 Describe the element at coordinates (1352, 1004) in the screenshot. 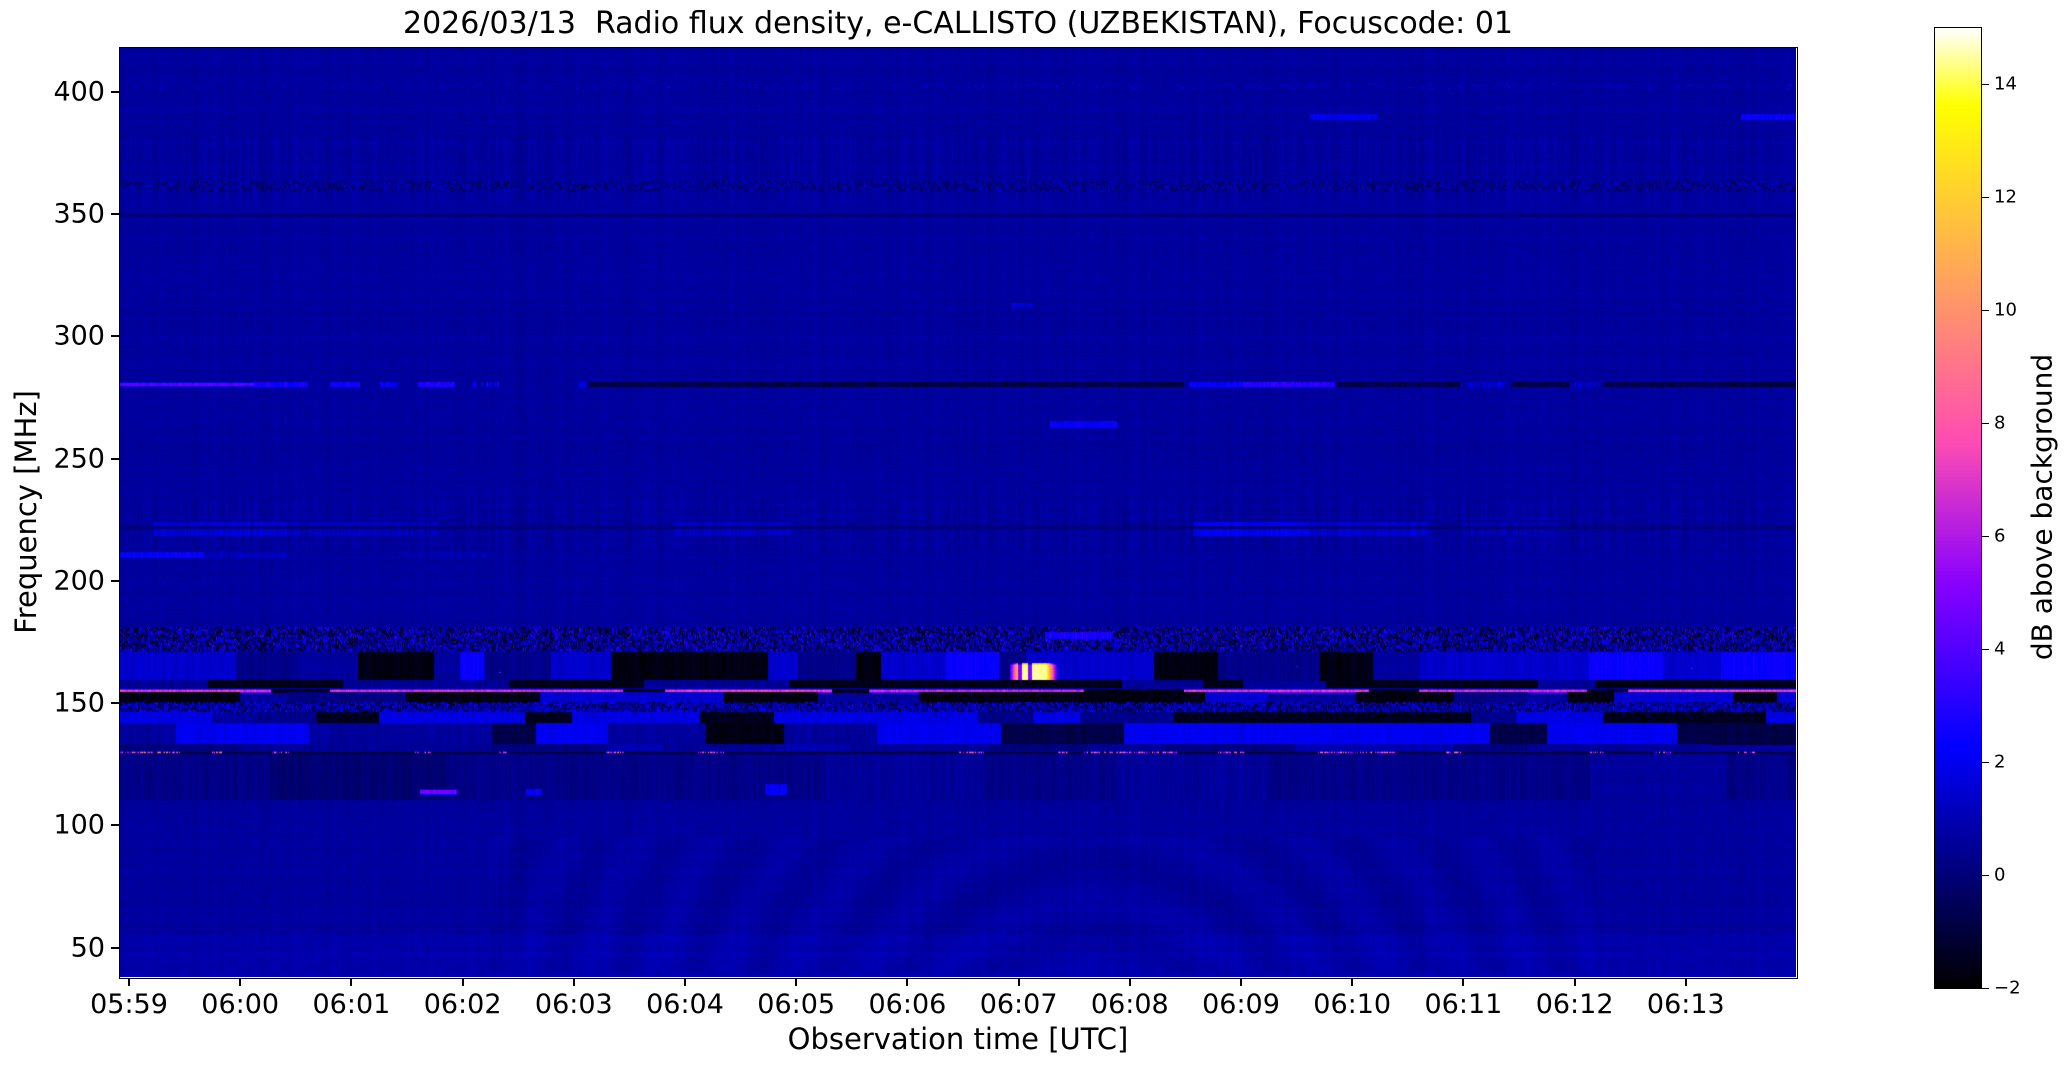

I see `x-tick-label: 06:10` at that location.